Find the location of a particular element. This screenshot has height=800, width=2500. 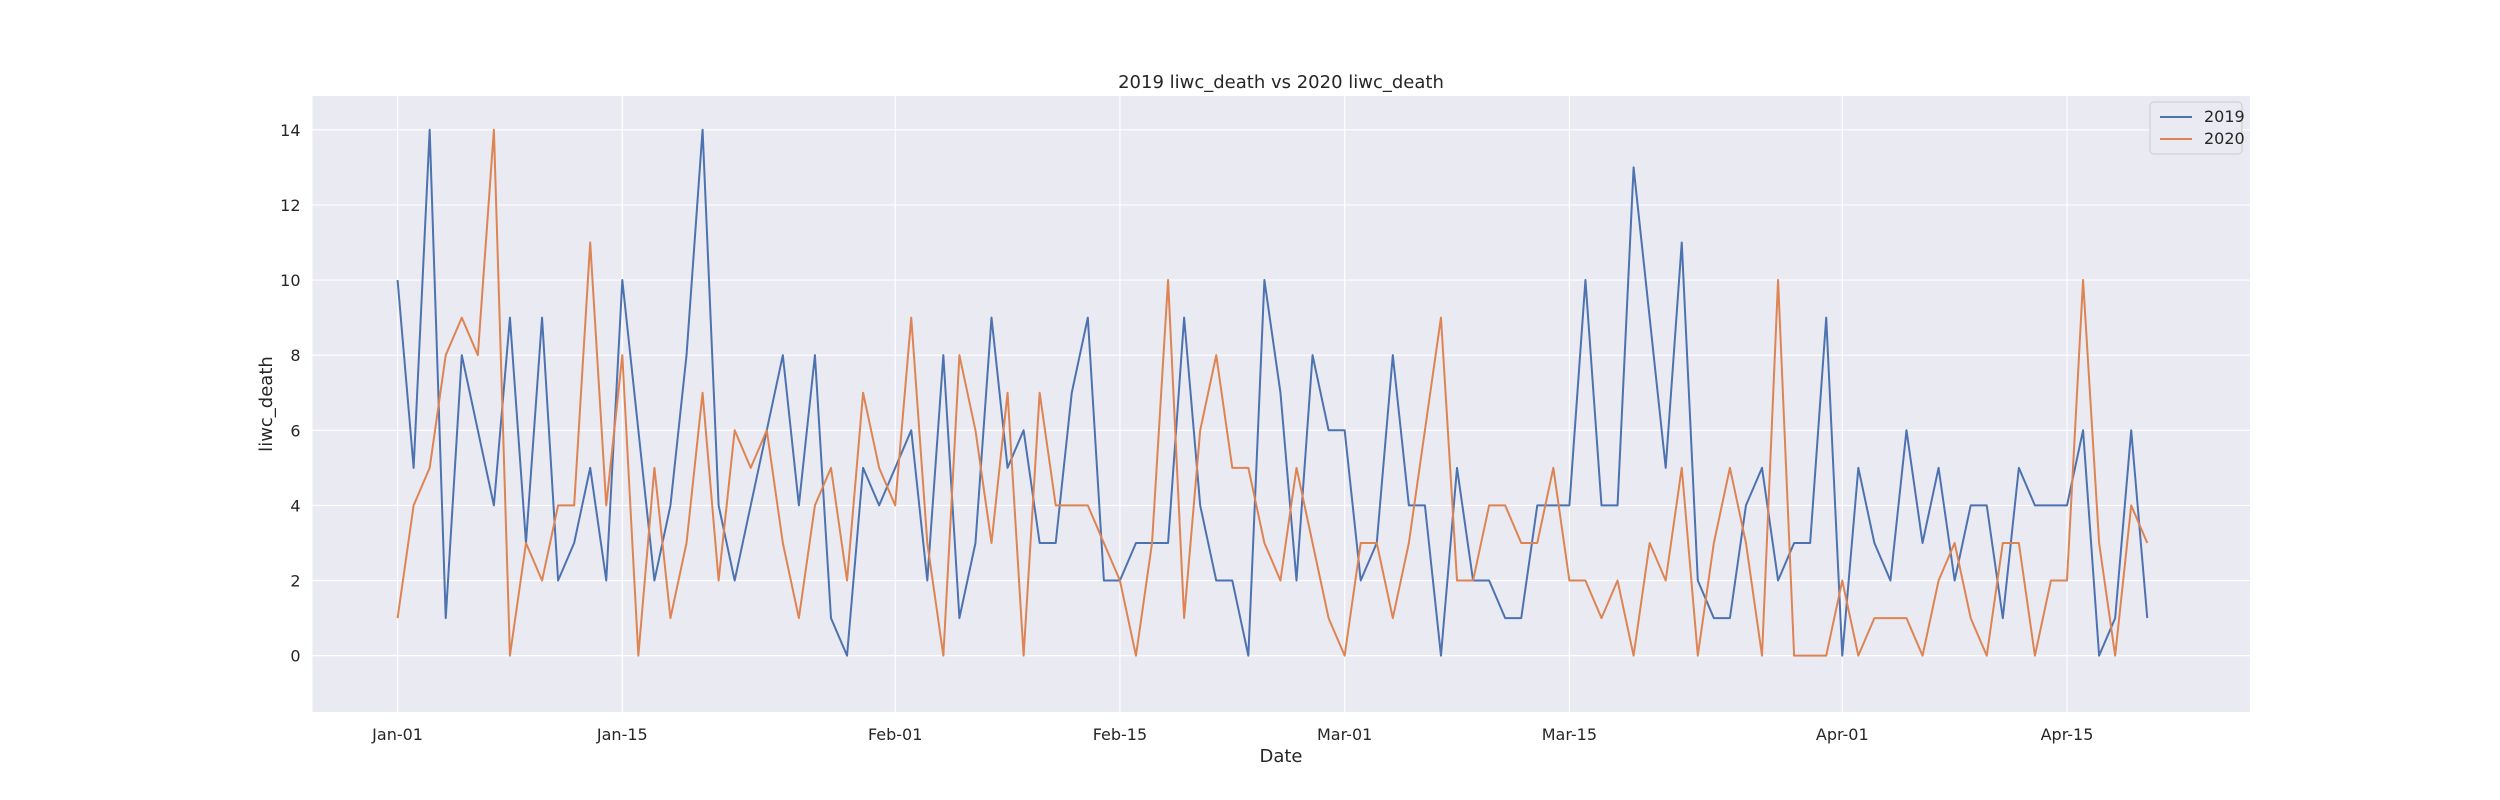

legend-label-2019: 2019 is located at coordinates (2224, 116).